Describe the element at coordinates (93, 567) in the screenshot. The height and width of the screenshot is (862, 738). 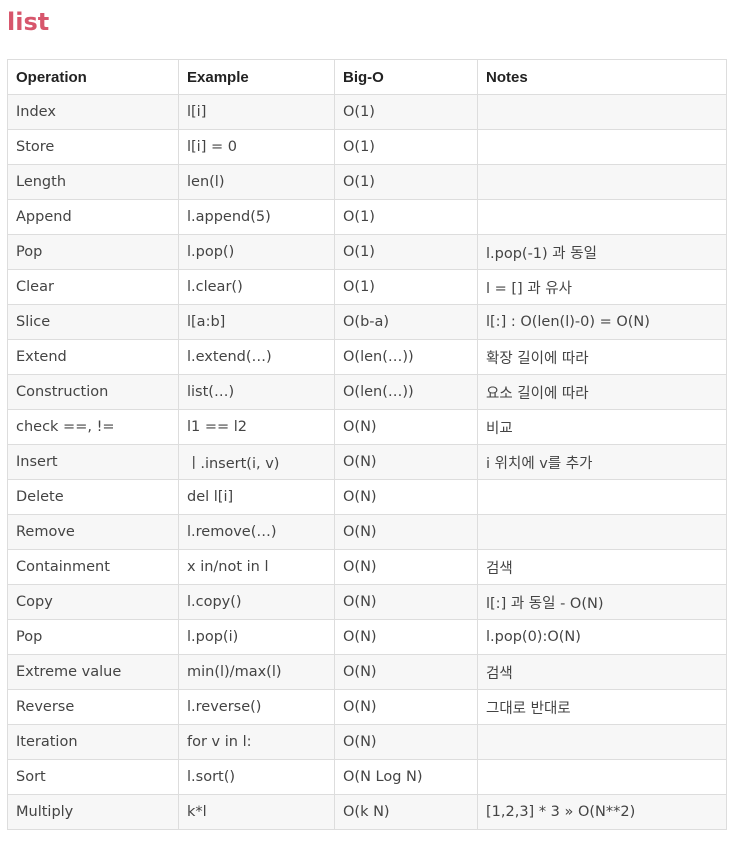
I see `operation-cell: Containment` at that location.